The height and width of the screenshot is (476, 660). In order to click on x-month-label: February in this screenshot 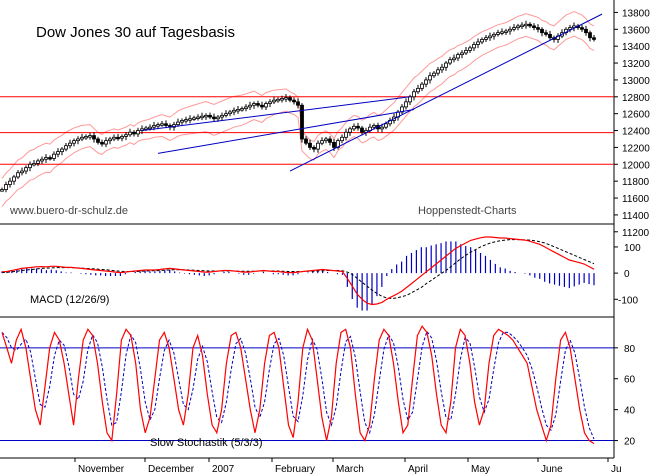, I will do `click(295, 469)`.